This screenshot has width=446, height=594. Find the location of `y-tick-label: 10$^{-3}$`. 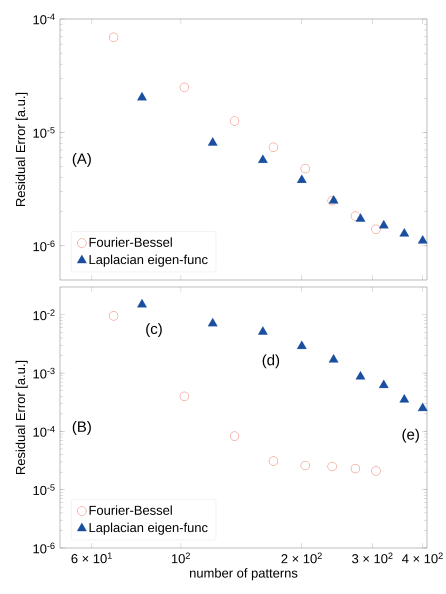

y-tick-label: 10$^{-3}$ is located at coordinates (44, 373).